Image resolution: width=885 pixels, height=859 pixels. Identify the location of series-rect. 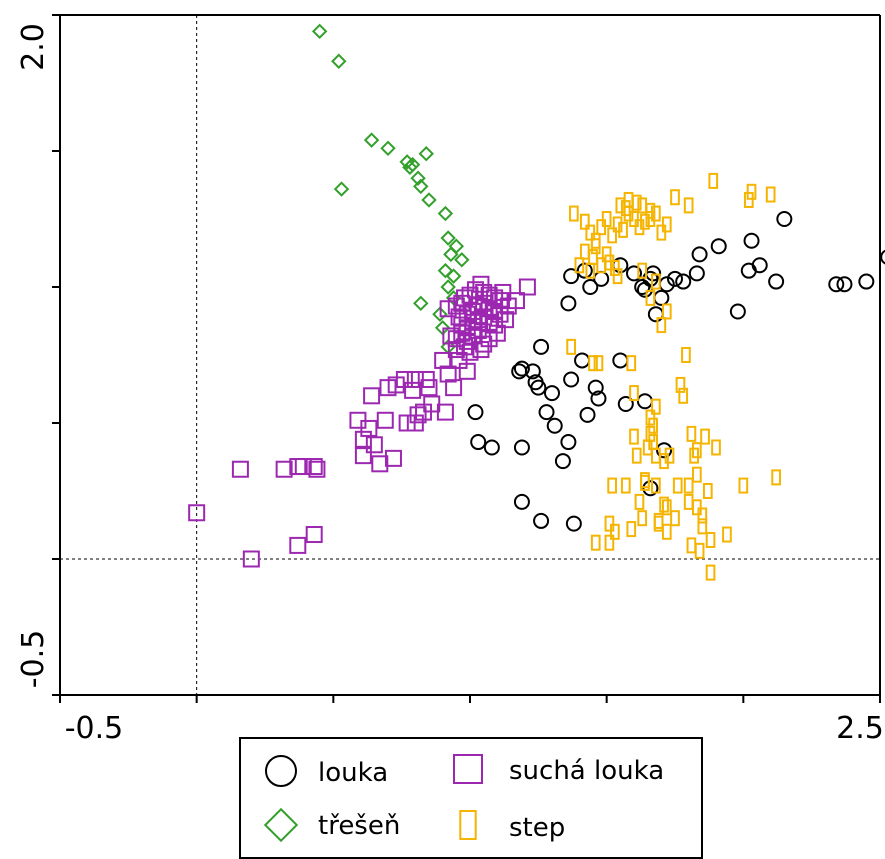
(673, 376).